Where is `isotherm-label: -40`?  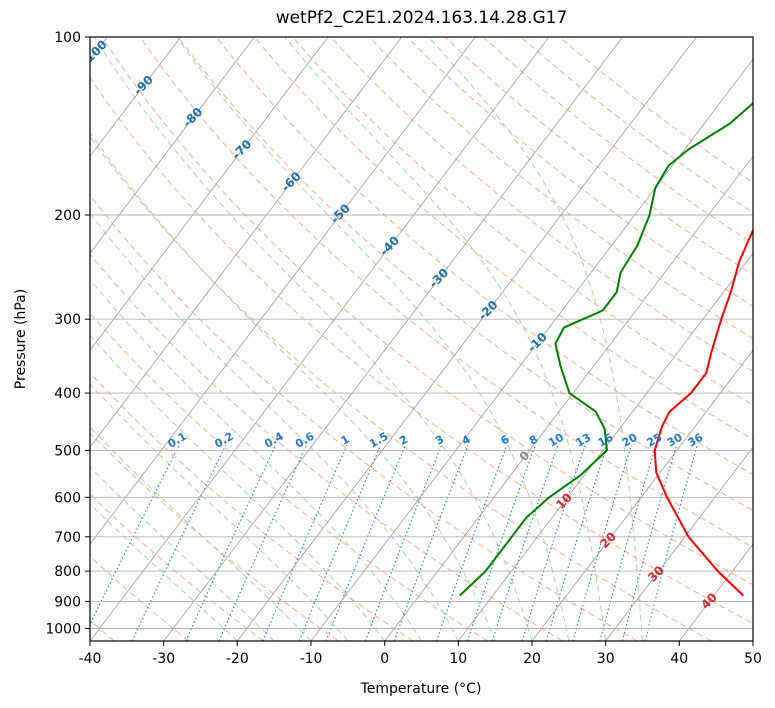
isotherm-label: -40 is located at coordinates (389, 245).